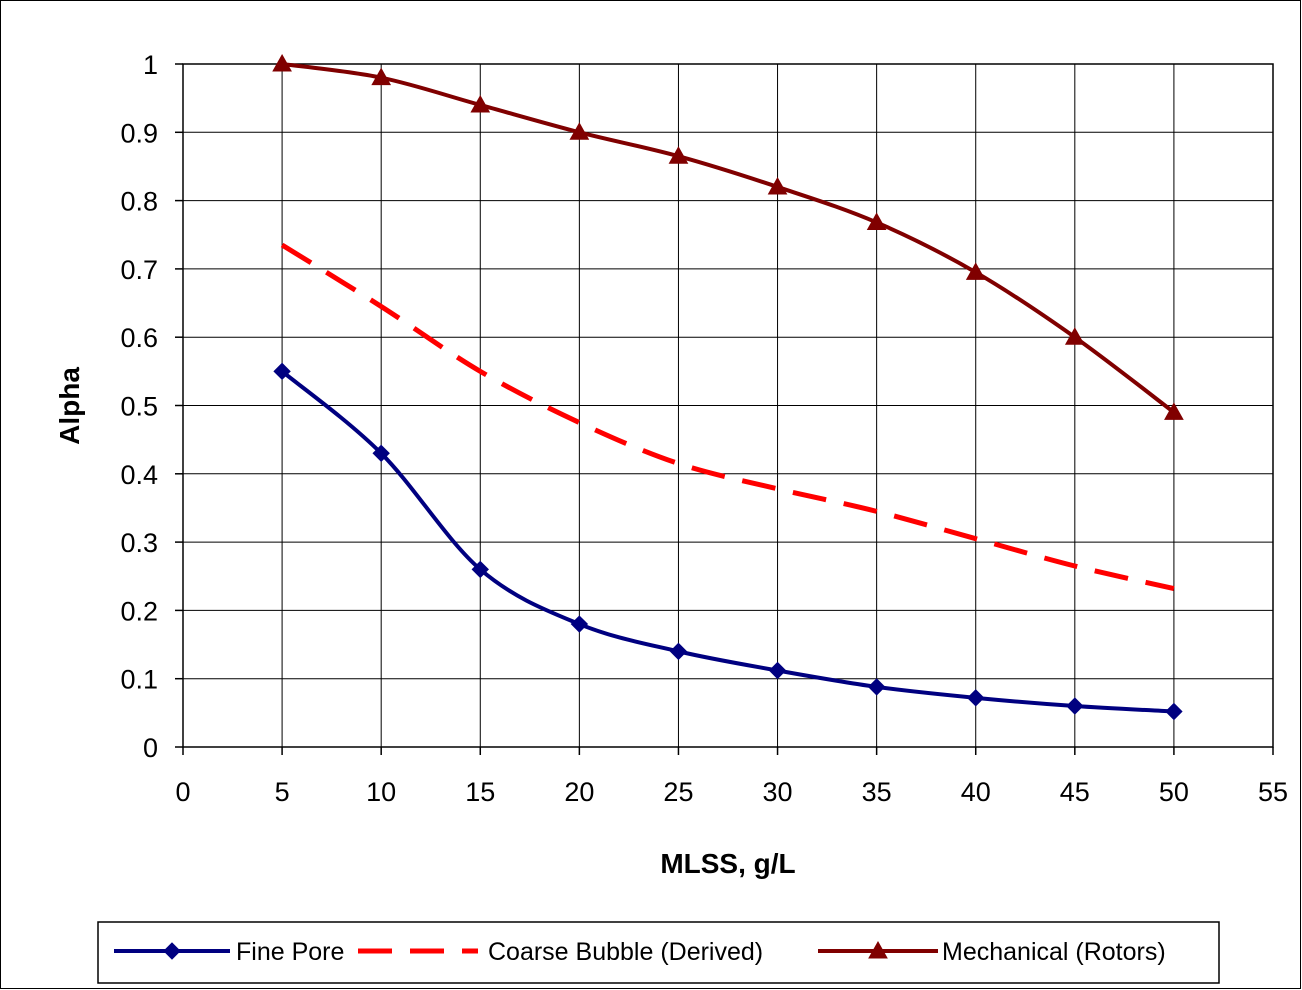 The height and width of the screenshot is (990, 1302). What do you see at coordinates (139, 338) in the screenshot?
I see `y-tick-label: 0.6` at bounding box center [139, 338].